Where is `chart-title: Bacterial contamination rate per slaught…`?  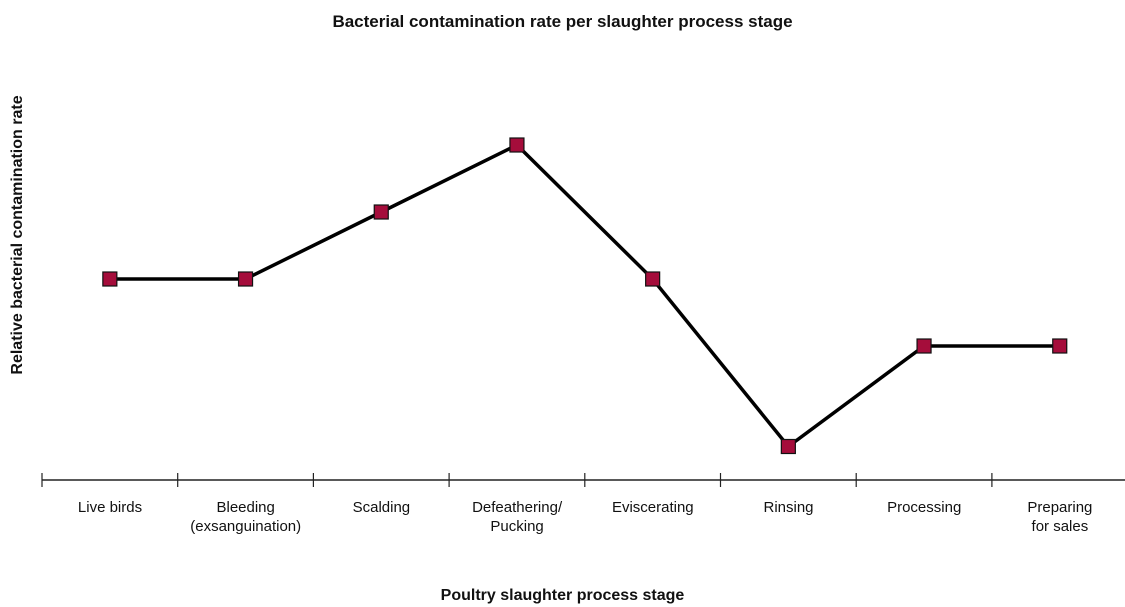
chart-title: Bacterial contamination rate per slaught… is located at coordinates (562, 21).